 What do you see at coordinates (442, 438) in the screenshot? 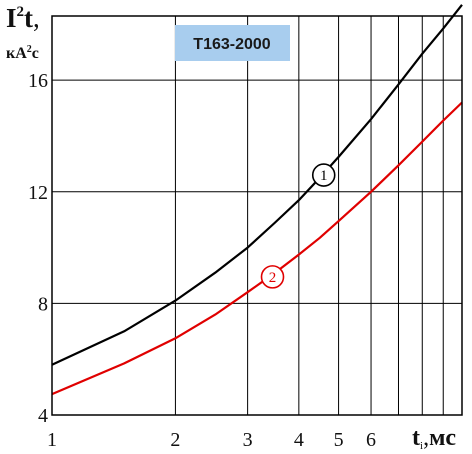
I see `x-axis-unit: мс` at bounding box center [442, 438].